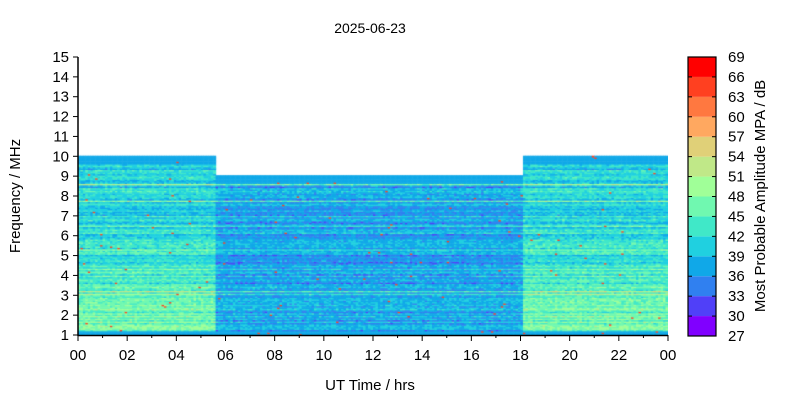 The height and width of the screenshot is (400, 800). I want to click on colorbar-tick-label: 42, so click(736, 236).